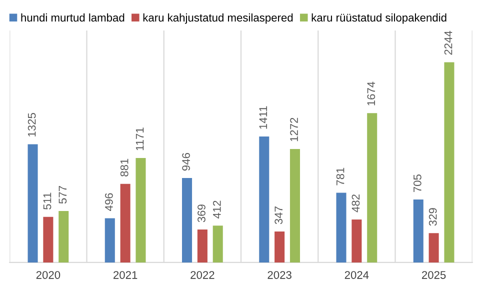 The height and width of the screenshot is (290, 482). What do you see at coordinates (278, 215) in the screenshot?
I see `data-label: 347` at bounding box center [278, 215].